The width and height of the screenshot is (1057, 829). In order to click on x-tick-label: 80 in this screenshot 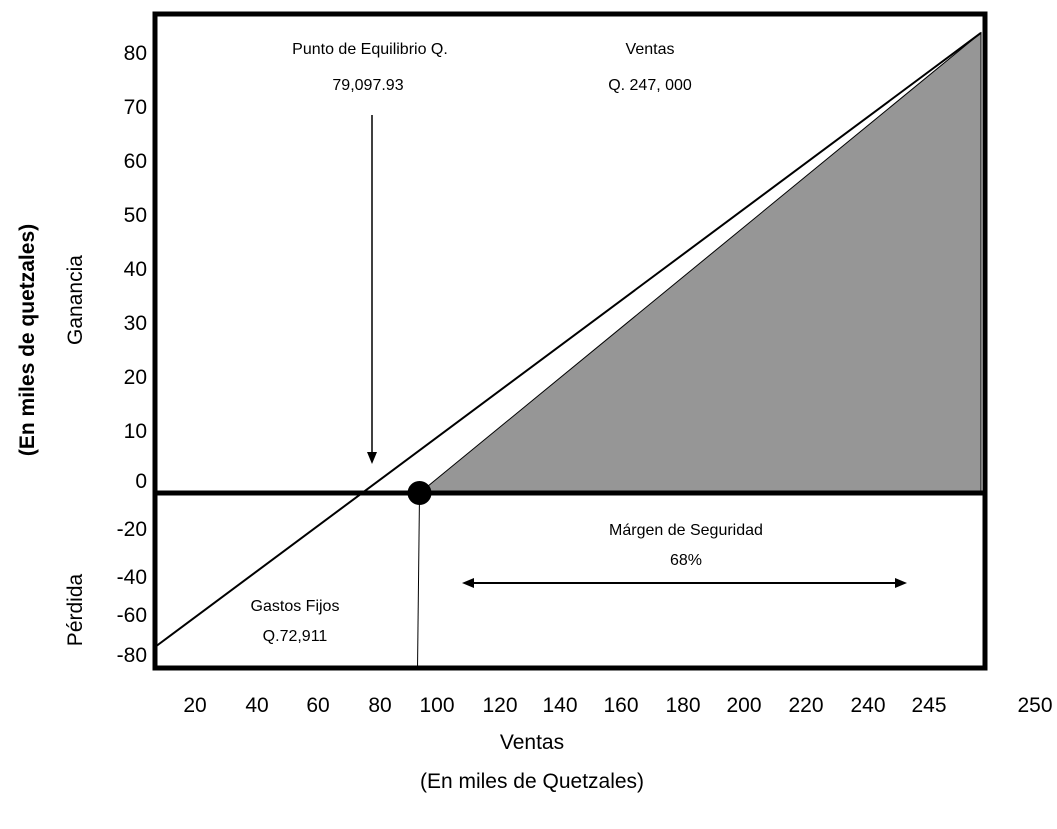, I will do `click(379, 705)`.